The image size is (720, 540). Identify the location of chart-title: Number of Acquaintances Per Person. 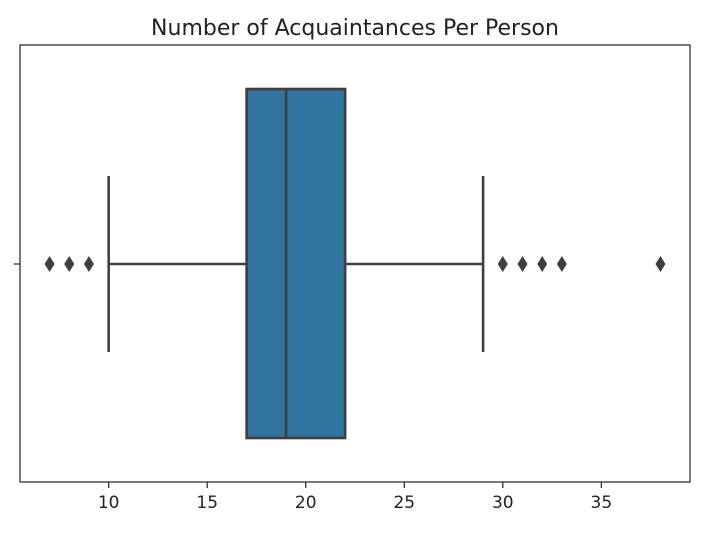
(355, 28).